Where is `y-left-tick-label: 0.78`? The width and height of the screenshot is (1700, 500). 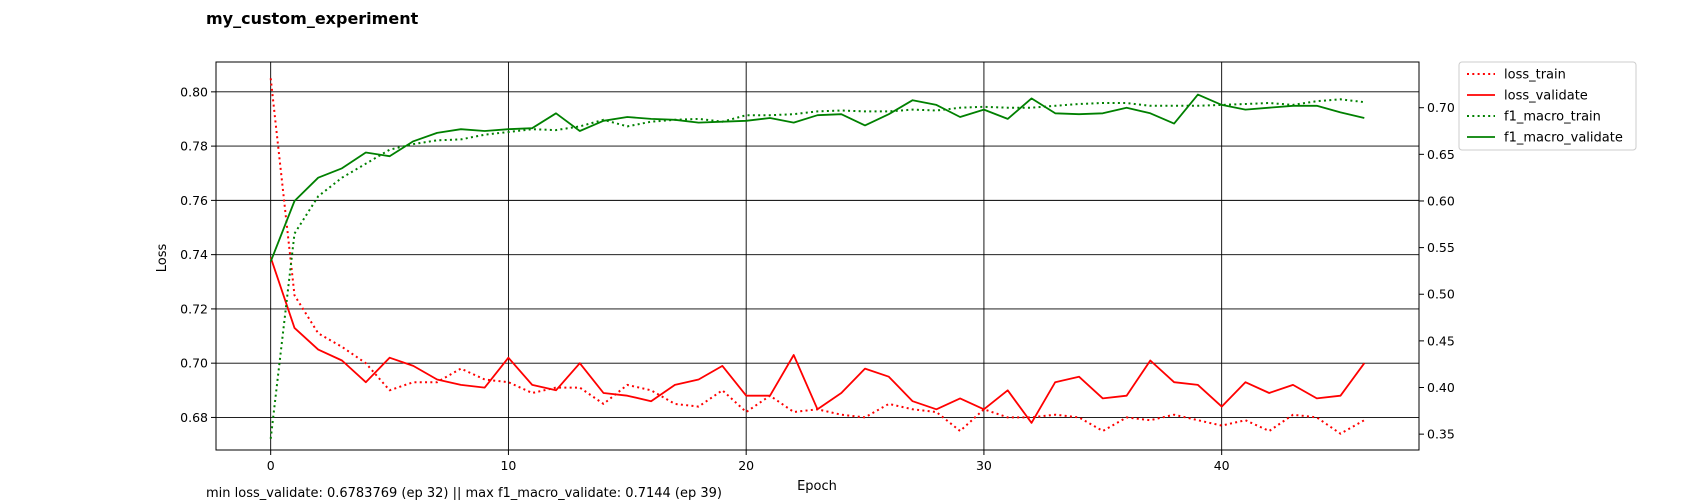 y-left-tick-label: 0.78 is located at coordinates (194, 146).